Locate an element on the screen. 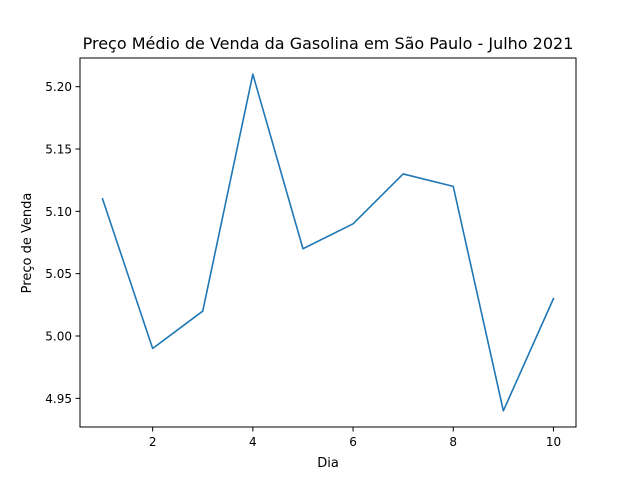 The height and width of the screenshot is (484, 640). x-tick-label: 2 is located at coordinates (153, 442).